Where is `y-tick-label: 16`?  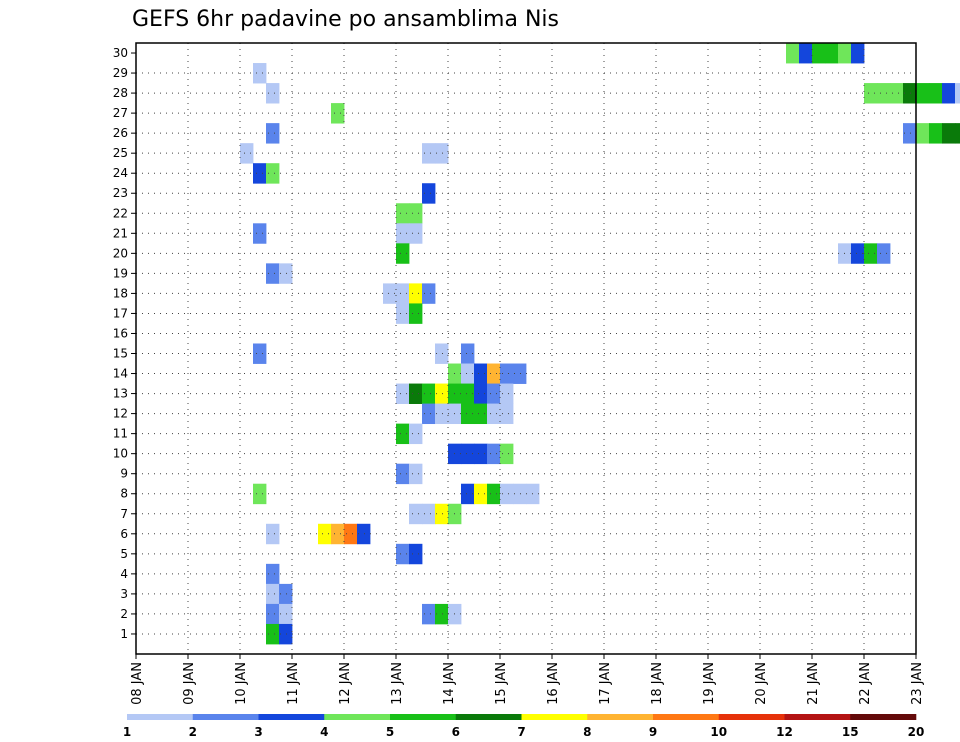 y-tick-label: 16 is located at coordinates (120, 333).